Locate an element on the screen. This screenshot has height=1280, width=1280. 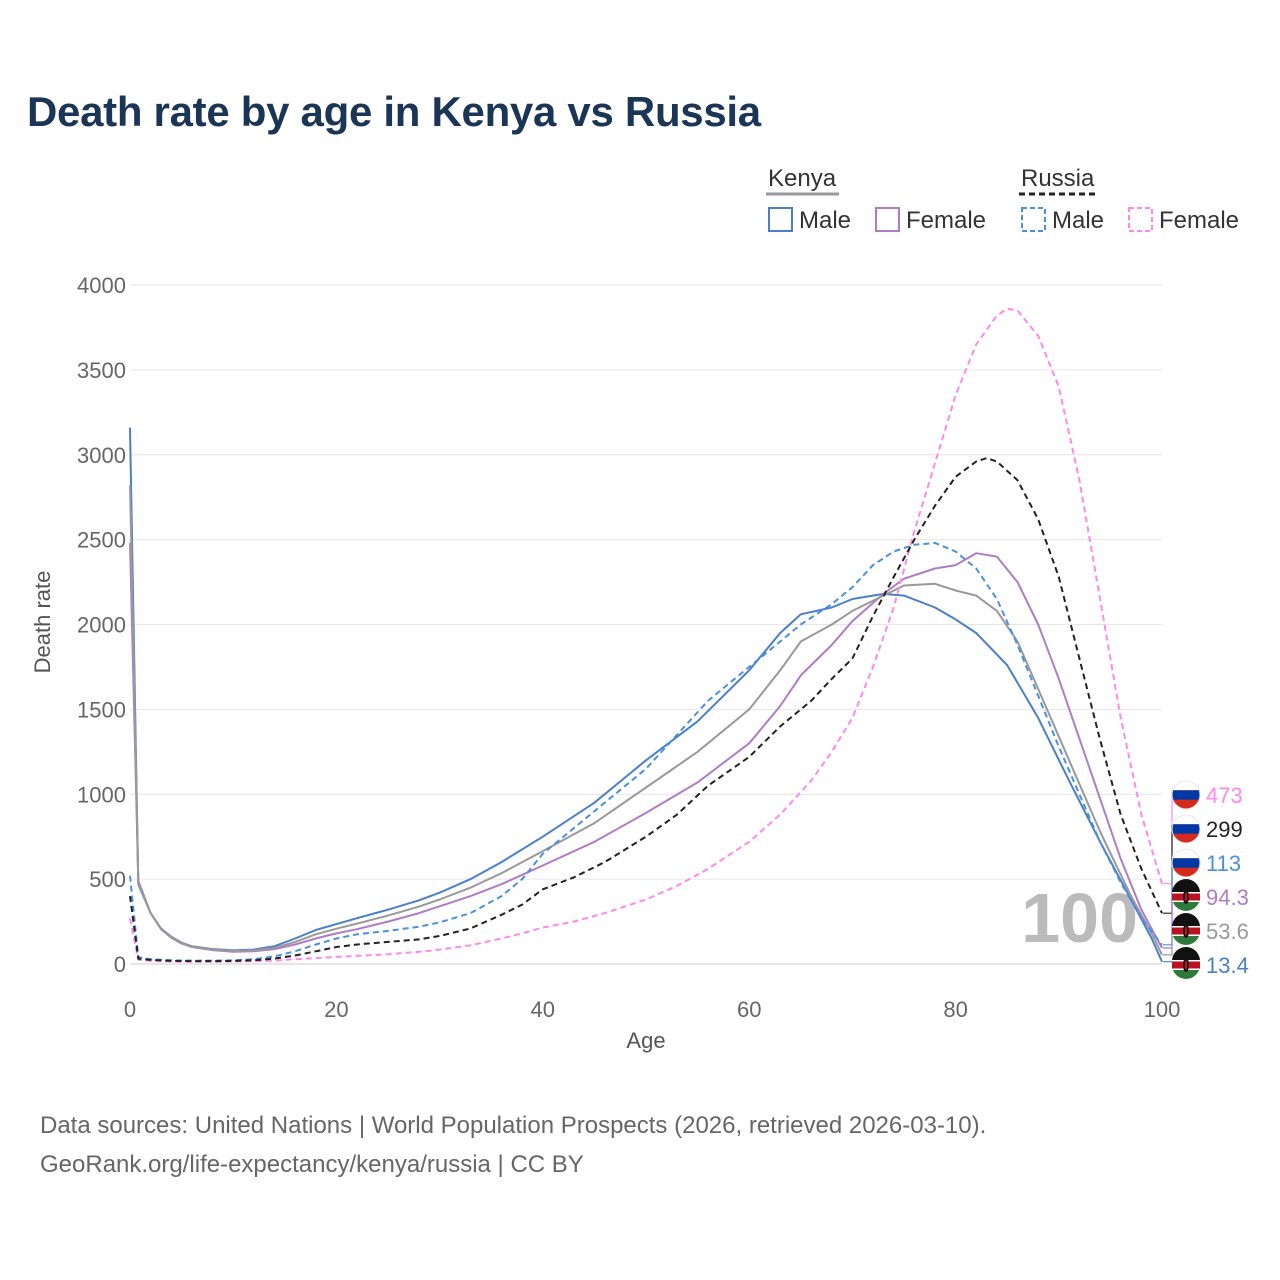
y-tick-label: 4000 is located at coordinates (101, 285).